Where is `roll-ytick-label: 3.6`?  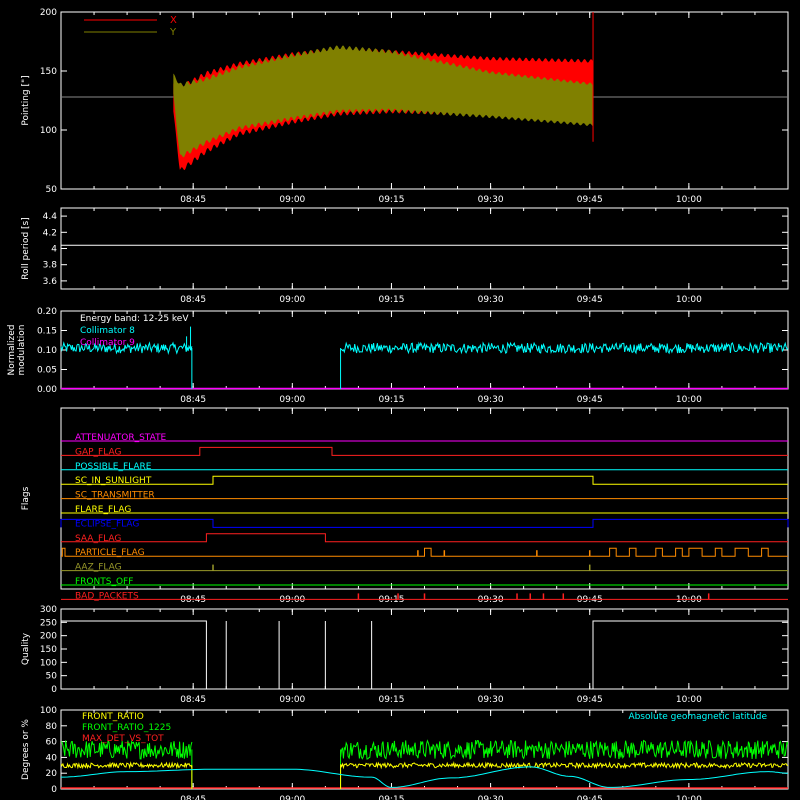
roll-ytick-label: 3.6 is located at coordinates (50, 282).